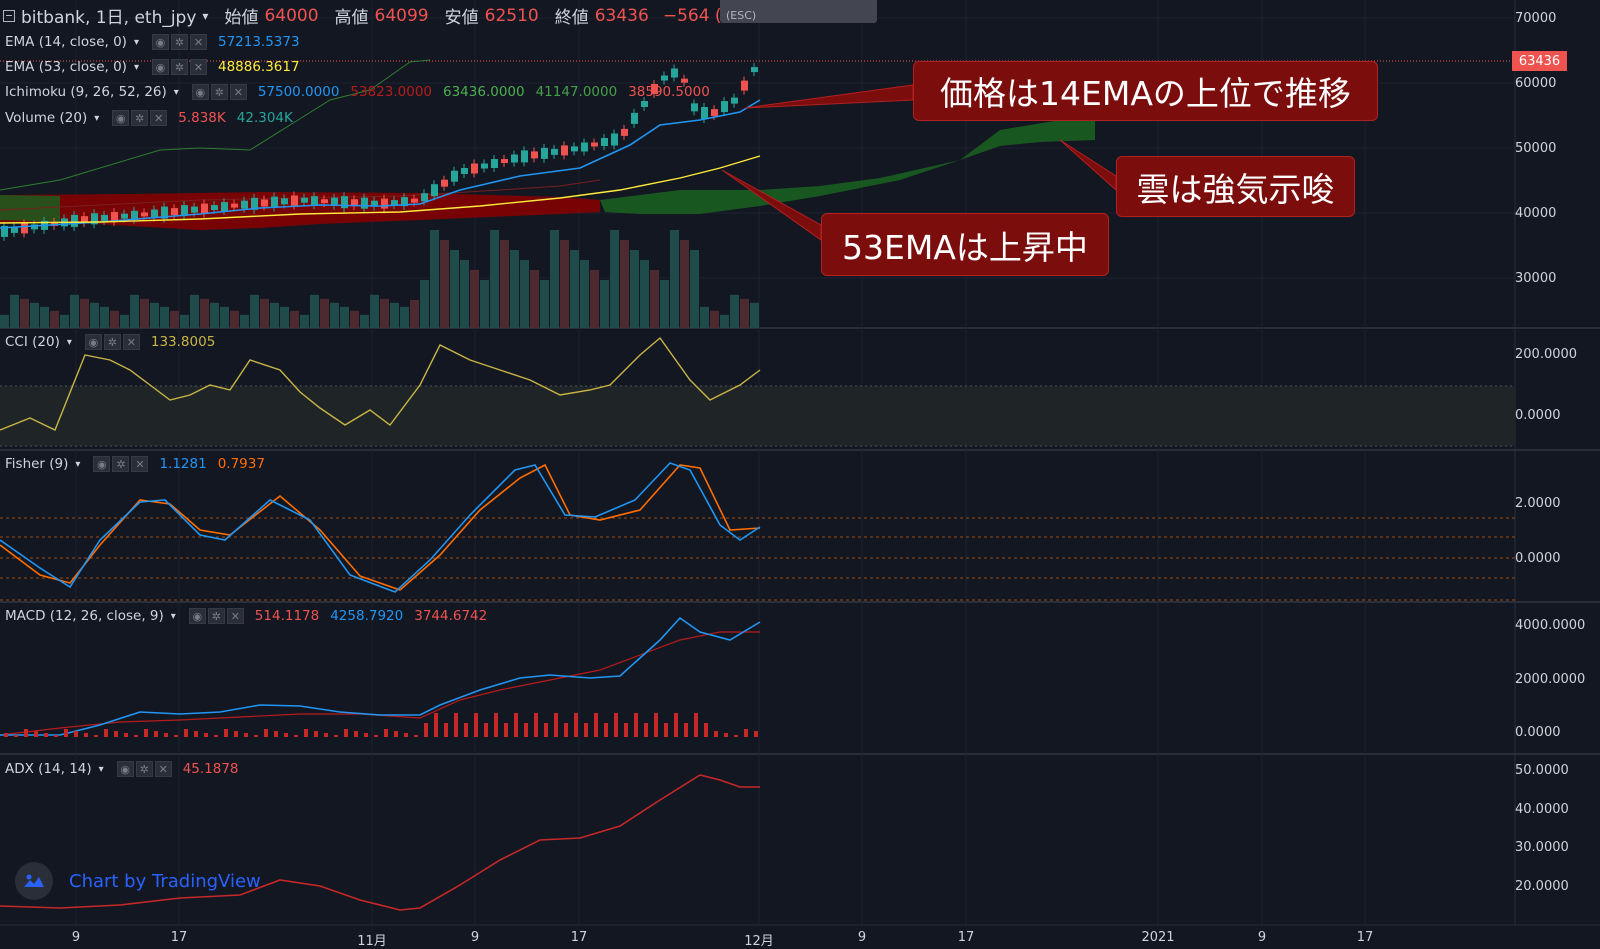 This screenshot has height=949, width=1600. What do you see at coordinates (380, 383) in the screenshot?
I see `cci-line` at bounding box center [380, 383].